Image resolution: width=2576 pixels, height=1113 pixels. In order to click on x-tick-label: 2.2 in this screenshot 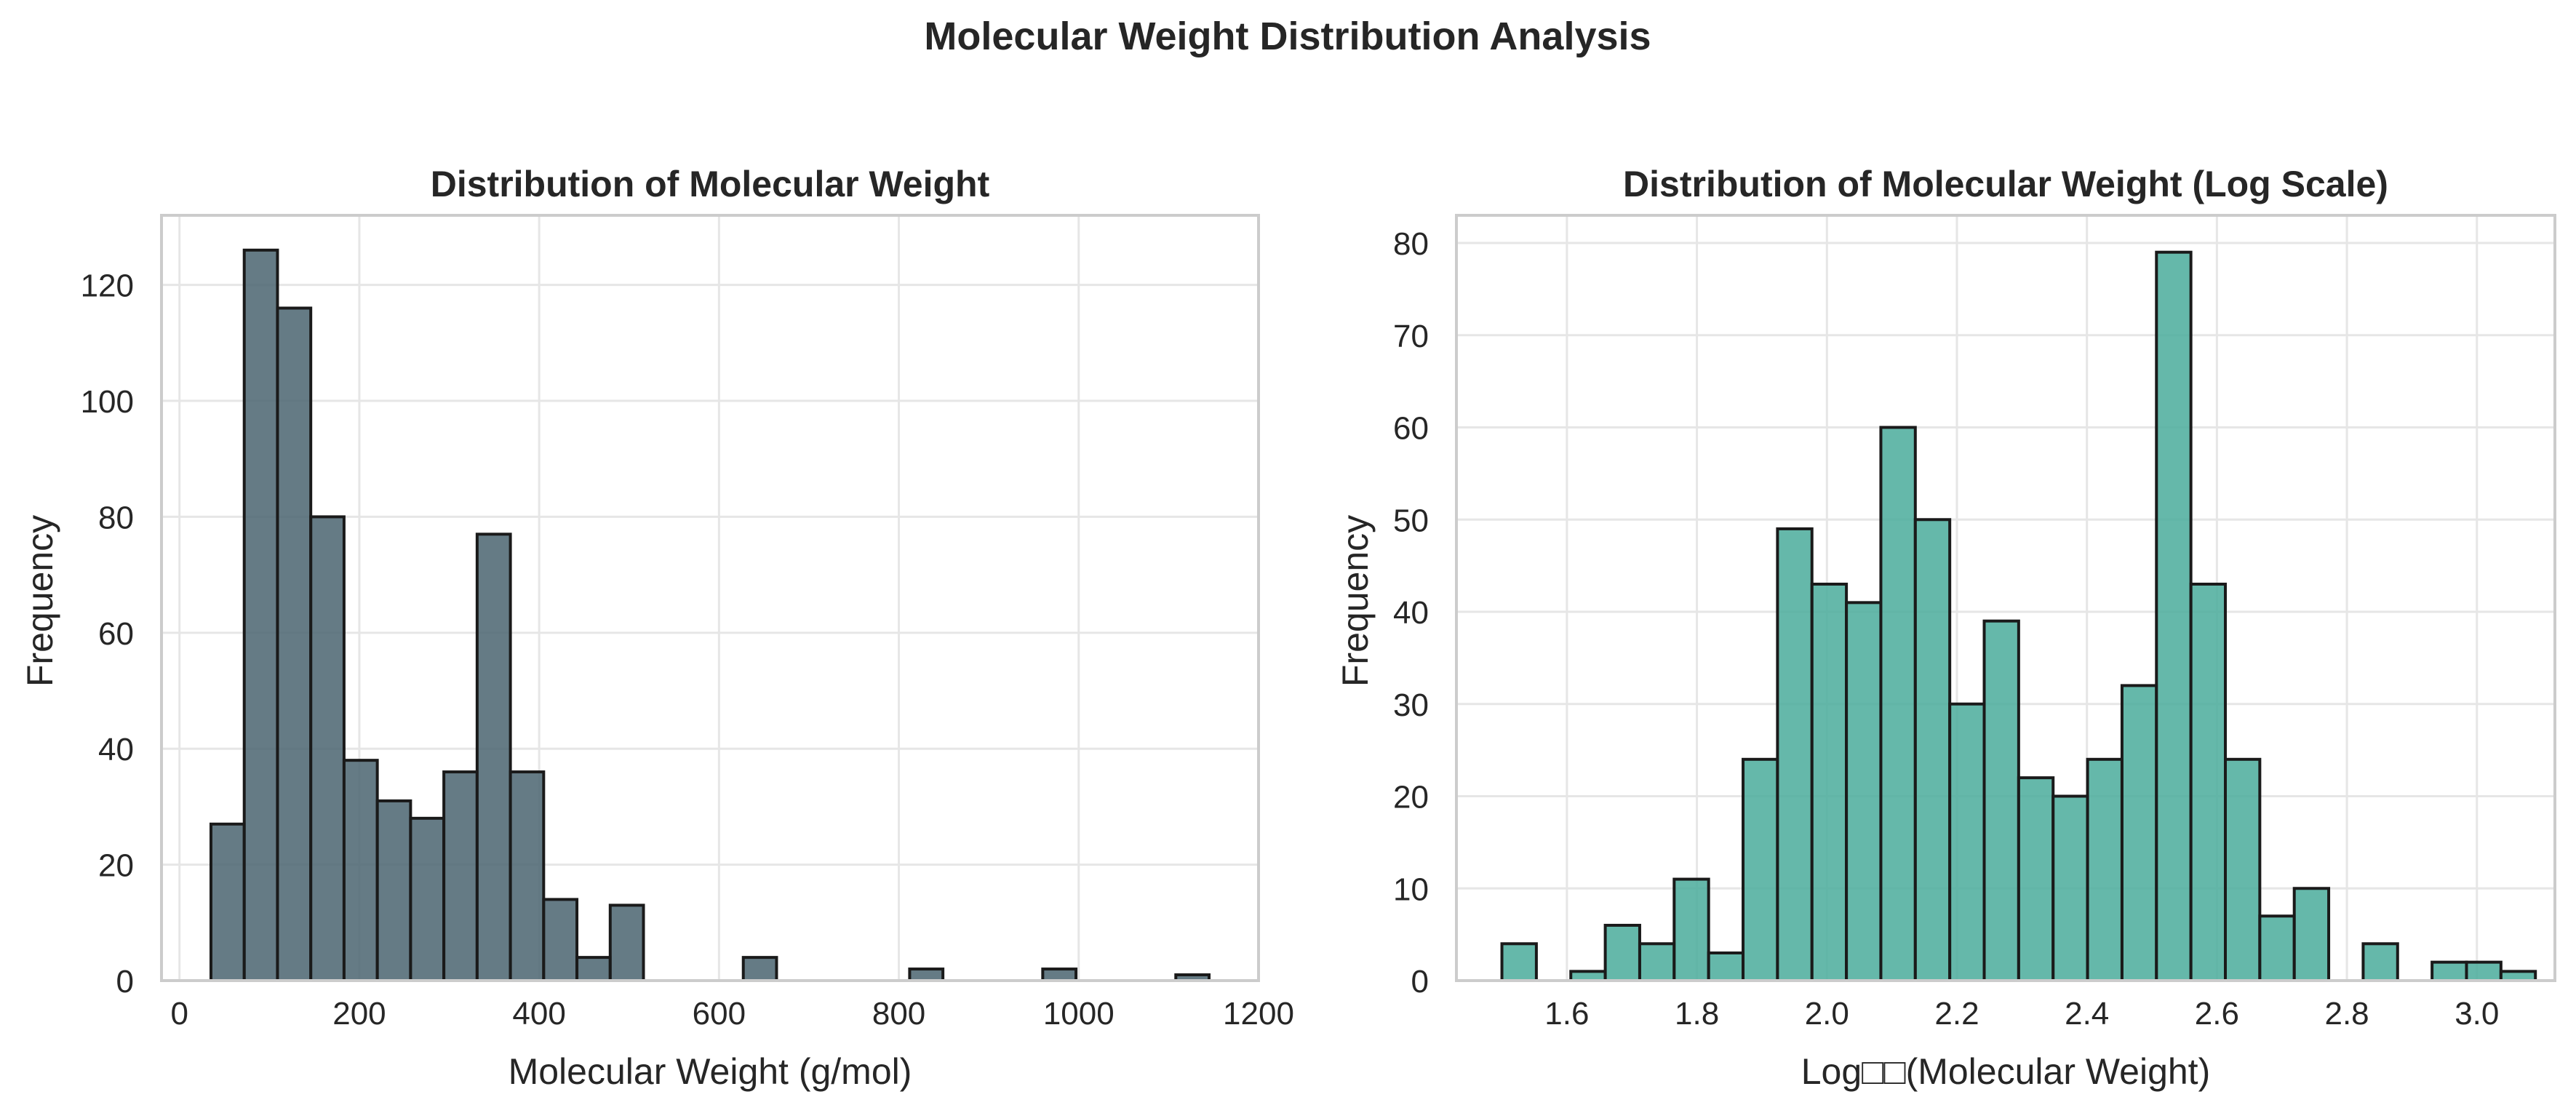, I will do `click(1956, 1014)`.